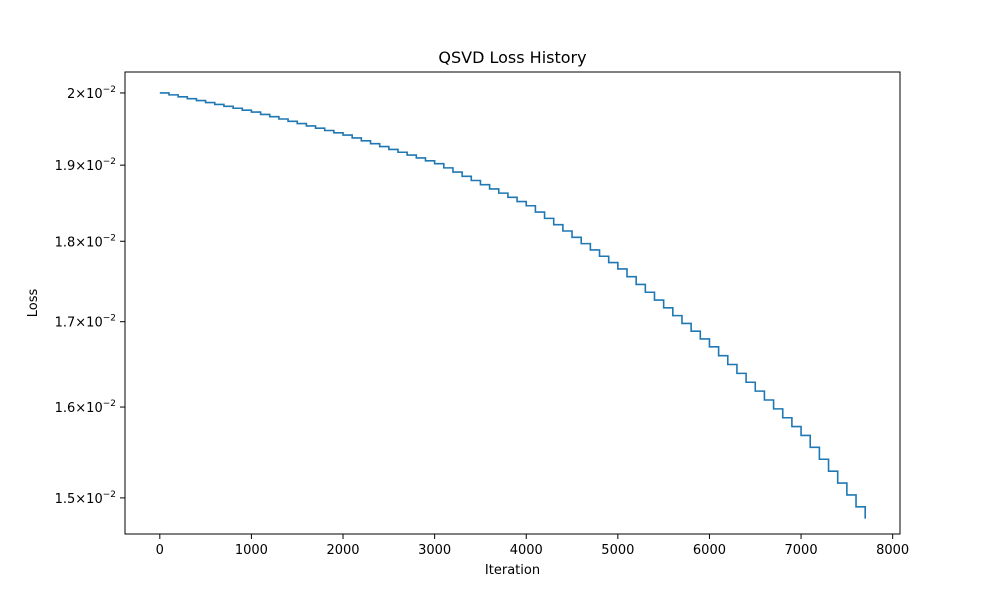 The image size is (1000, 604). I want to click on x-tick-label: 7000, so click(801, 550).